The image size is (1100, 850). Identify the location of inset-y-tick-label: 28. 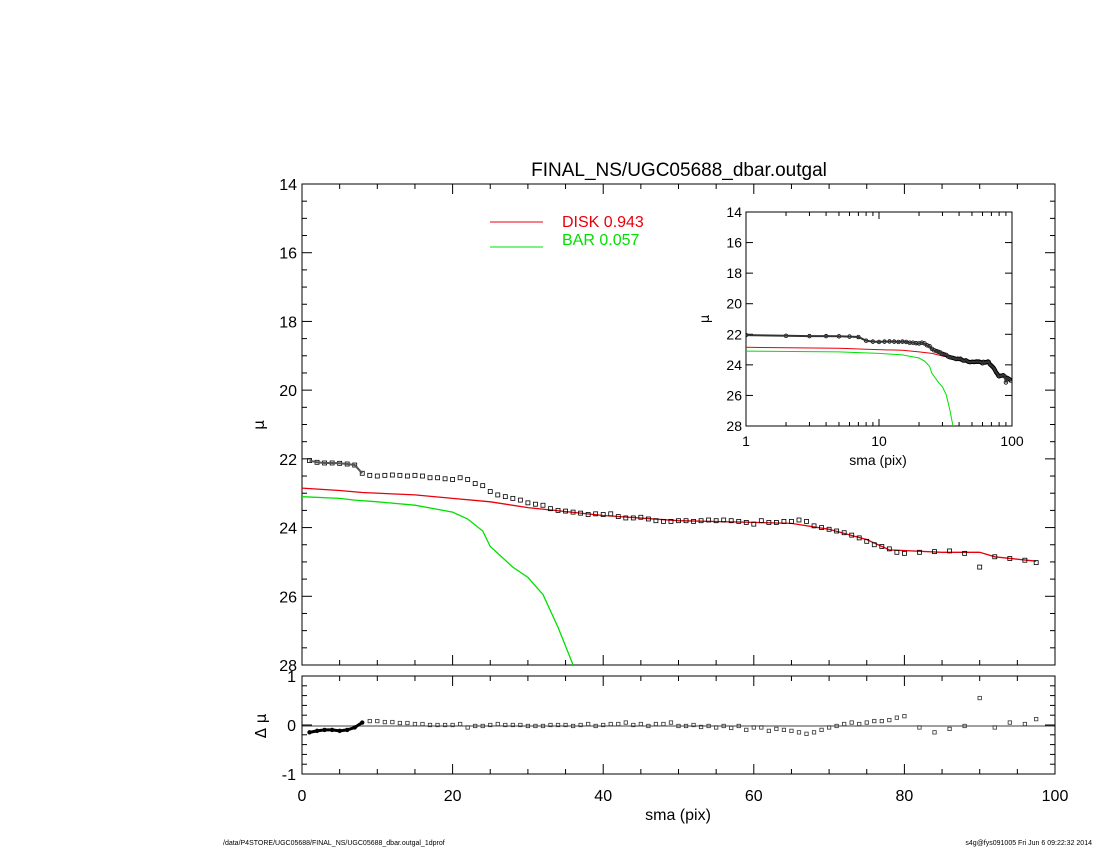
(734, 426).